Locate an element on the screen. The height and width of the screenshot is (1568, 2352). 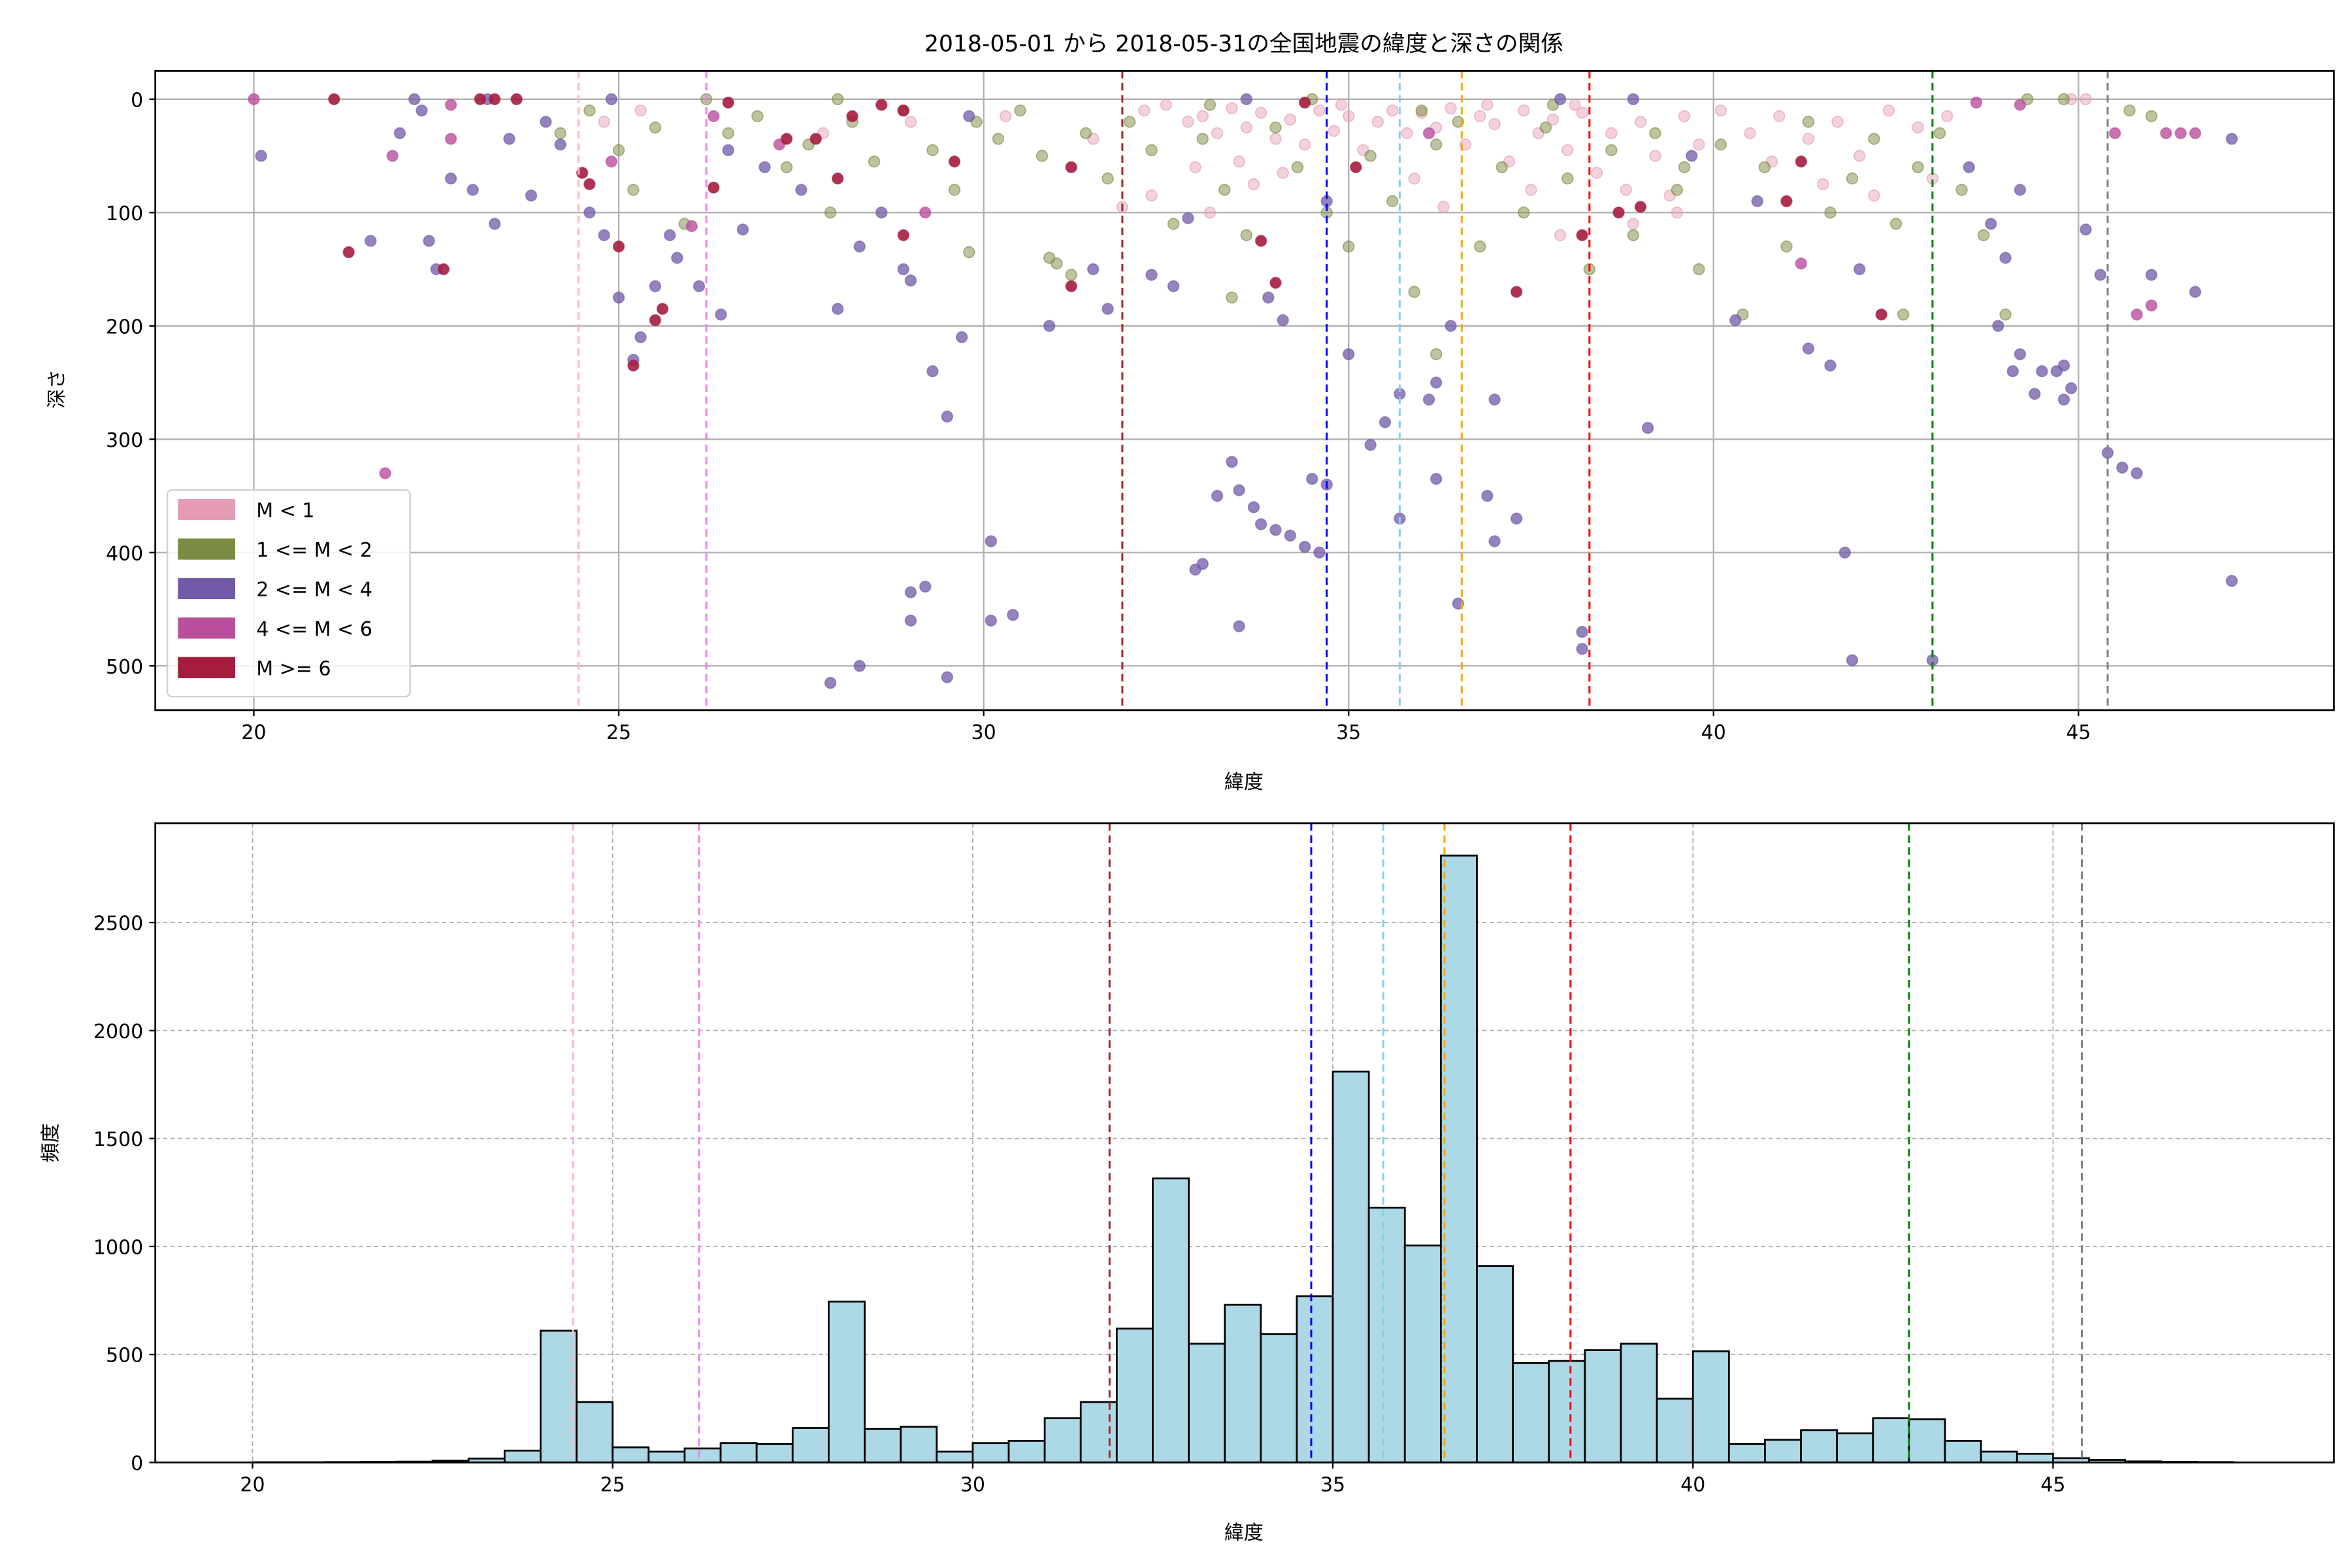
scatter-ylabel: 深さ is located at coordinates (57, 388).